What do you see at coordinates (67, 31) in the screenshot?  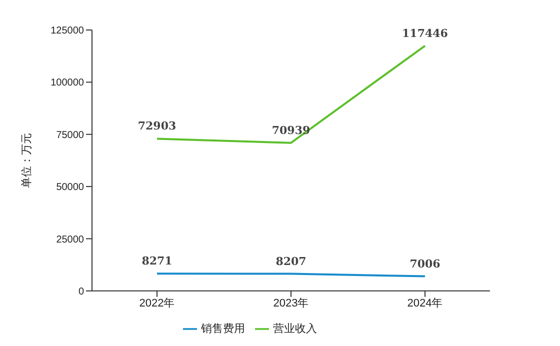 I see `y-tick-label: 125000` at bounding box center [67, 31].